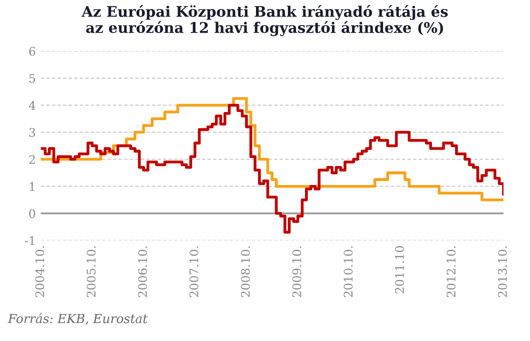  I want to click on x-tick-label: 2012.10., so click(451, 272).